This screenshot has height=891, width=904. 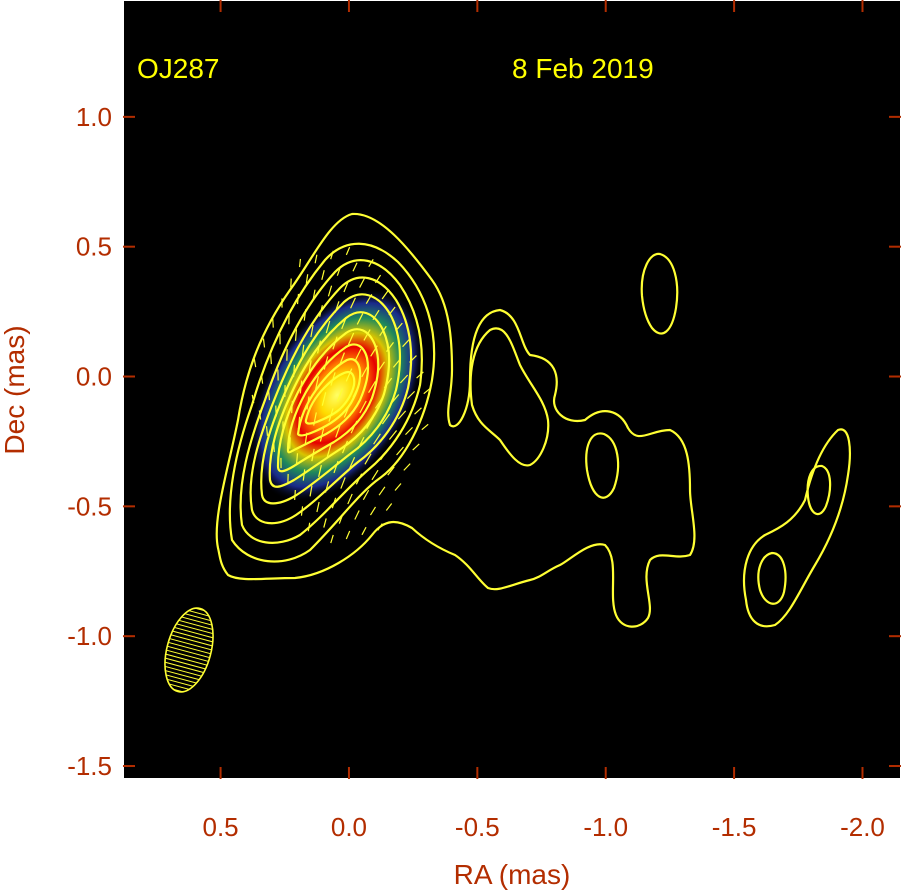 What do you see at coordinates (89, 766) in the screenshot?
I see `y-tick-label: -1.5` at bounding box center [89, 766].